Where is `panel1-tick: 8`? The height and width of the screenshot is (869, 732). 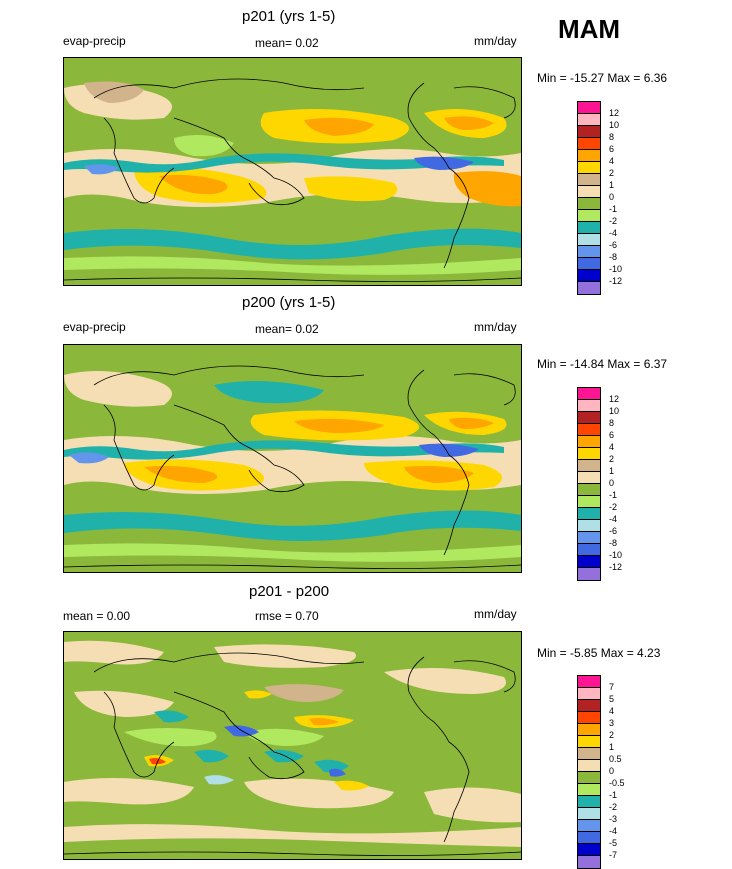
panel1-tick: 8 is located at coordinates (612, 137).